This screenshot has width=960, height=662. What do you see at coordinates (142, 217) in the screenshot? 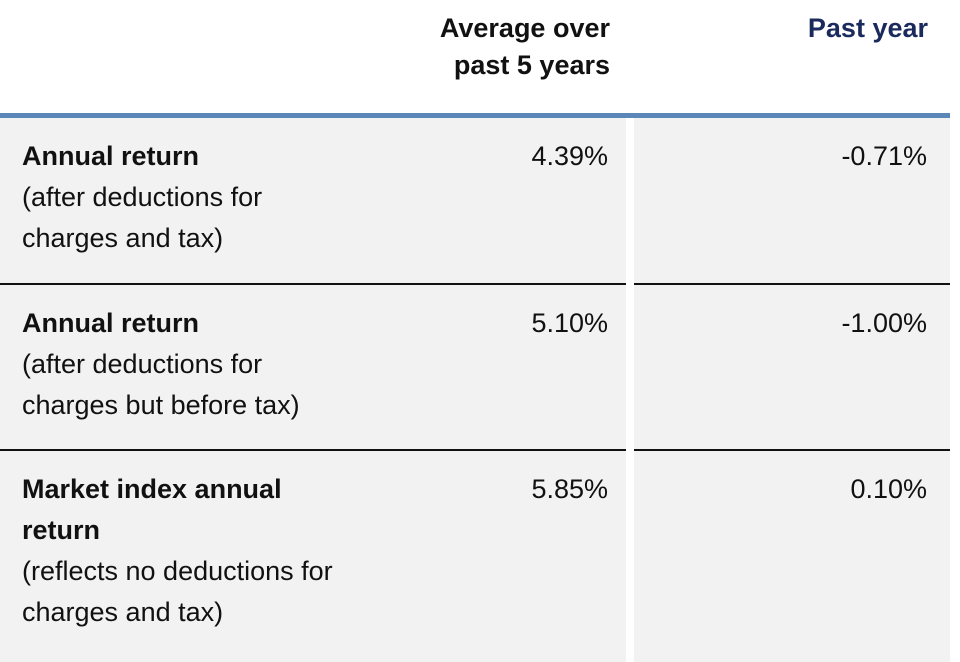
I see `note: (after deductions for charges and tax)` at bounding box center [142, 217].